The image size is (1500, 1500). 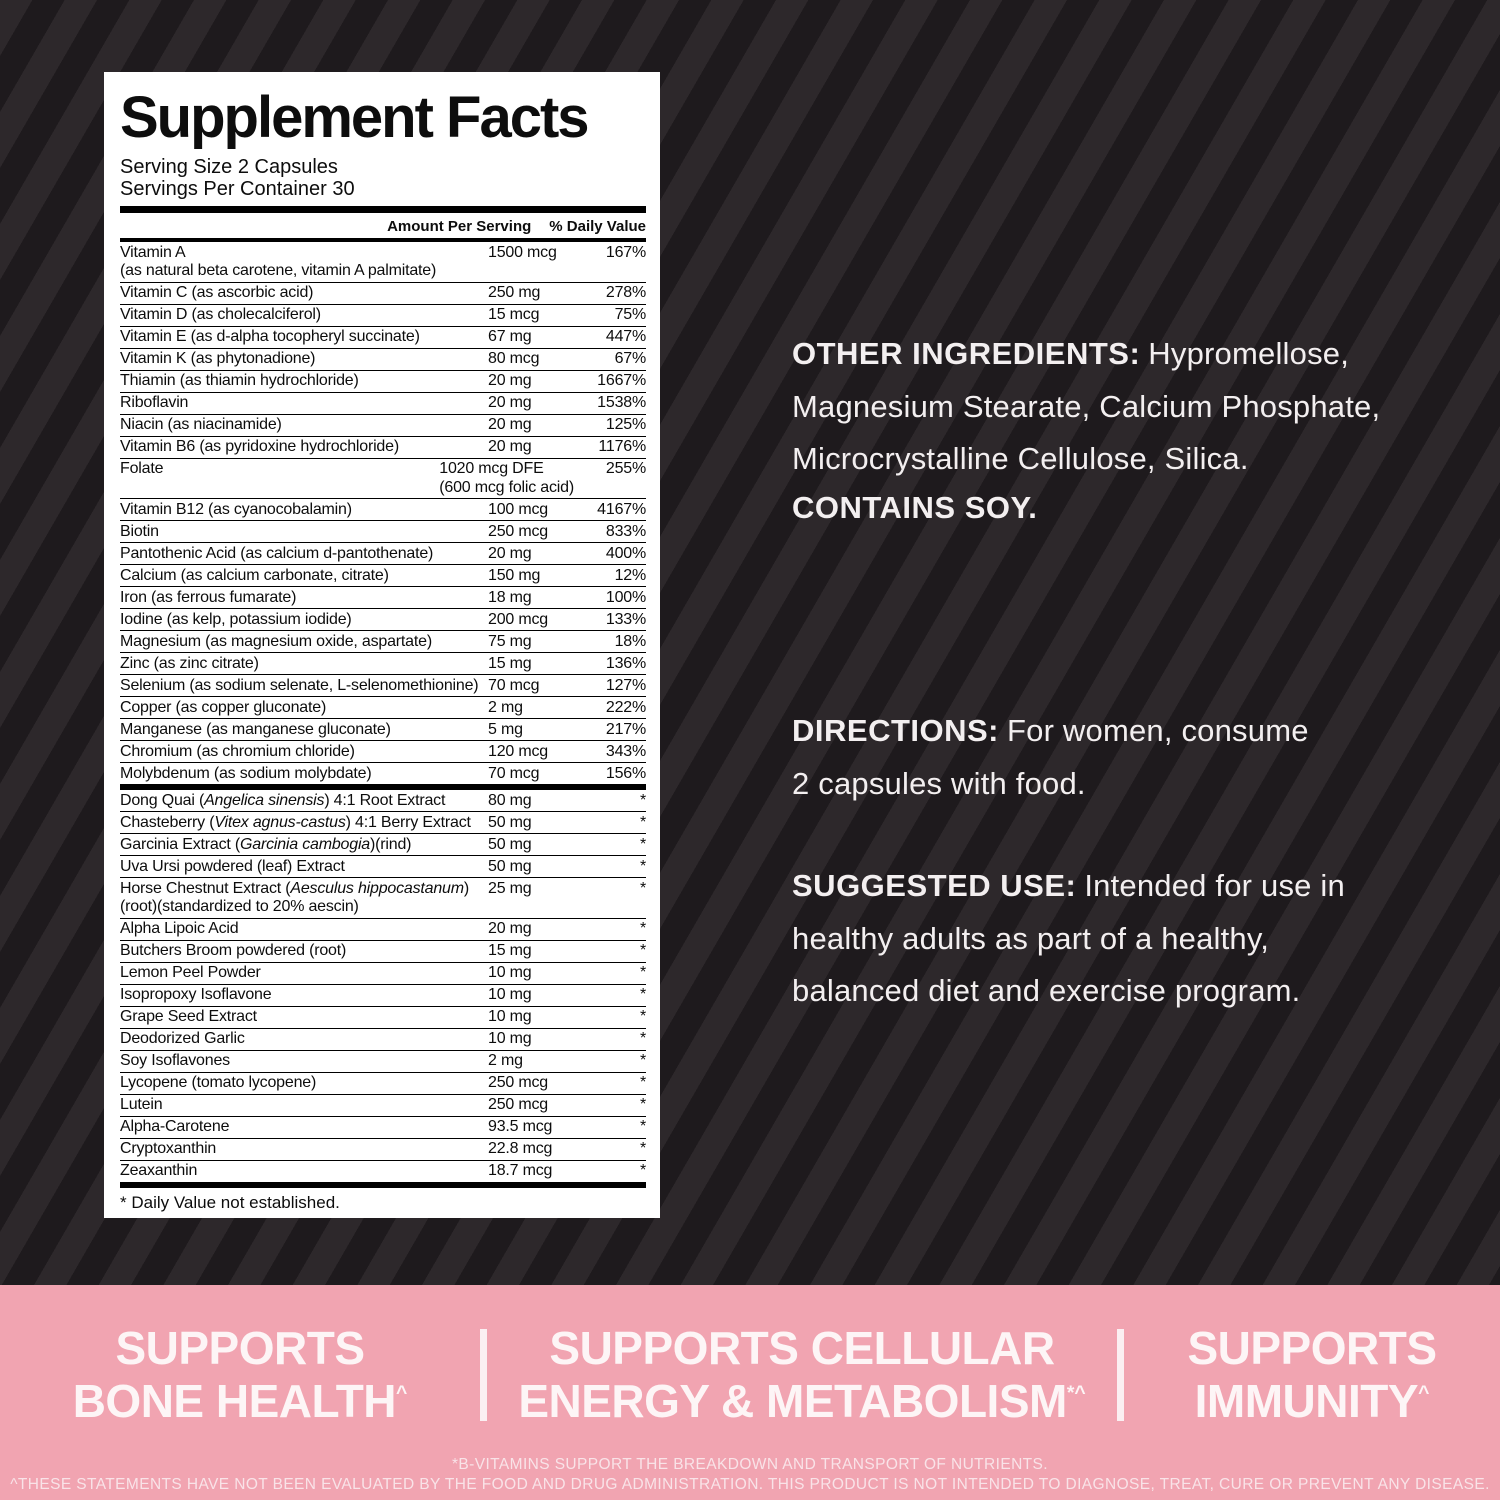 I want to click on ingredient-amount: 250 mcg, so click(x=518, y=531).